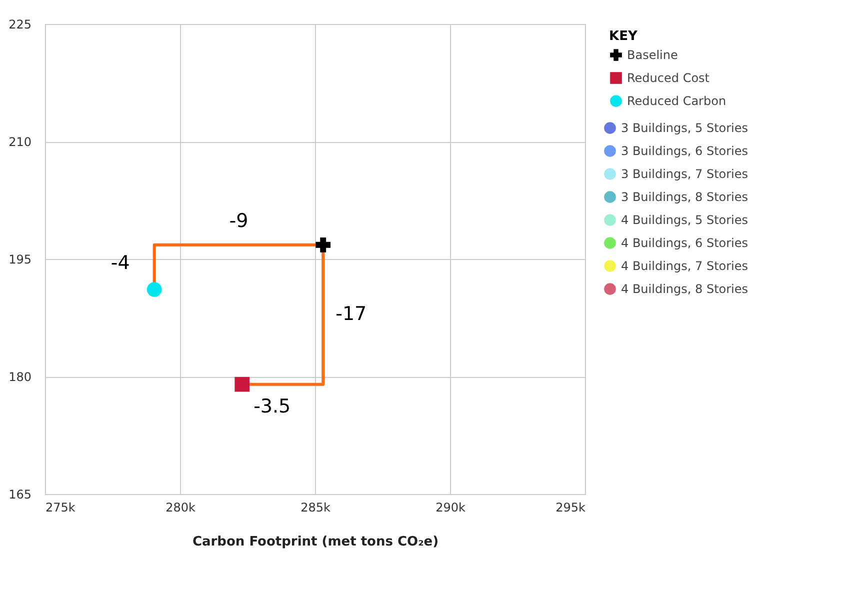 The height and width of the screenshot is (593, 848). I want to click on y-tick-label: 210, so click(20, 142).